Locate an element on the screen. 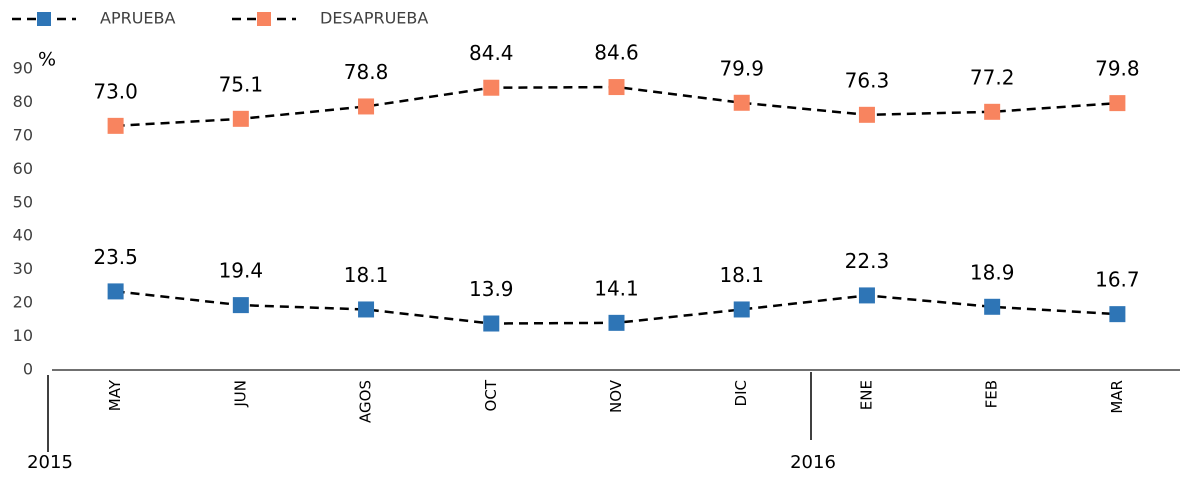 The height and width of the screenshot is (479, 1184). x-tick-label: JUN is located at coordinates (240, 394).